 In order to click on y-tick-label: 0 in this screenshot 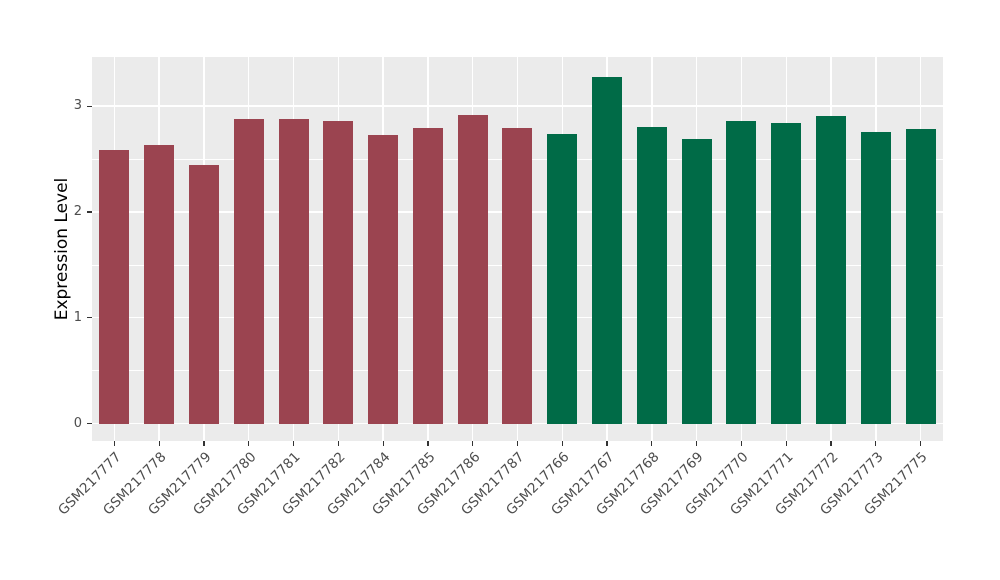, I will do `click(77, 423)`.